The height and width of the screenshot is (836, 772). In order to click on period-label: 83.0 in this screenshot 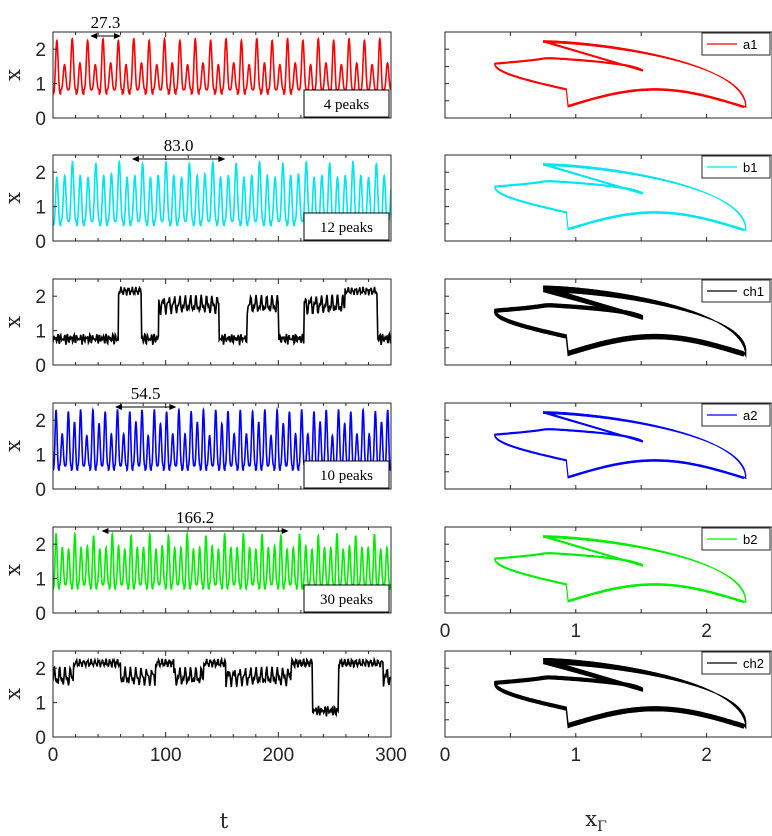, I will do `click(179, 145)`.